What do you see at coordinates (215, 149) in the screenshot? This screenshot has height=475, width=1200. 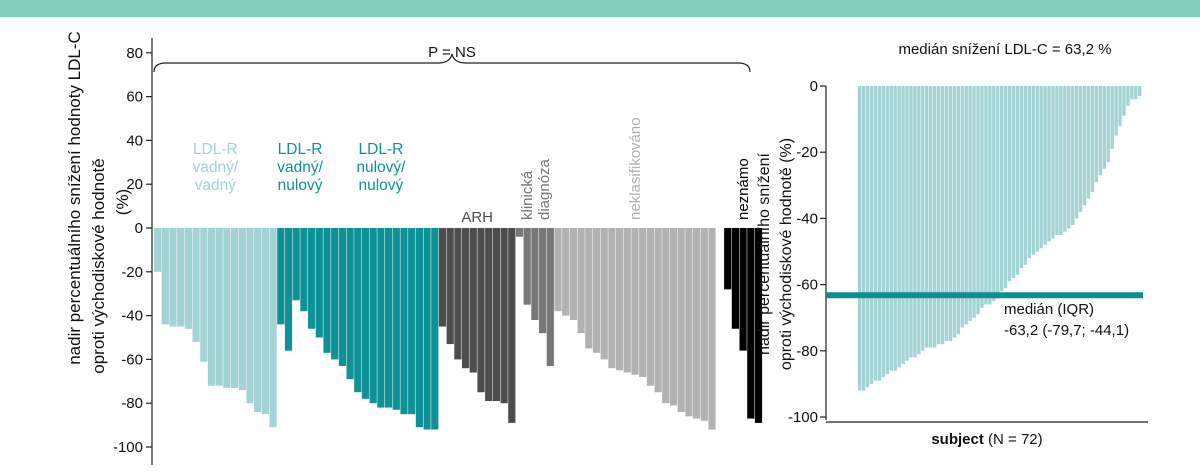 I see `group-label-line: LDL-R` at bounding box center [215, 149].